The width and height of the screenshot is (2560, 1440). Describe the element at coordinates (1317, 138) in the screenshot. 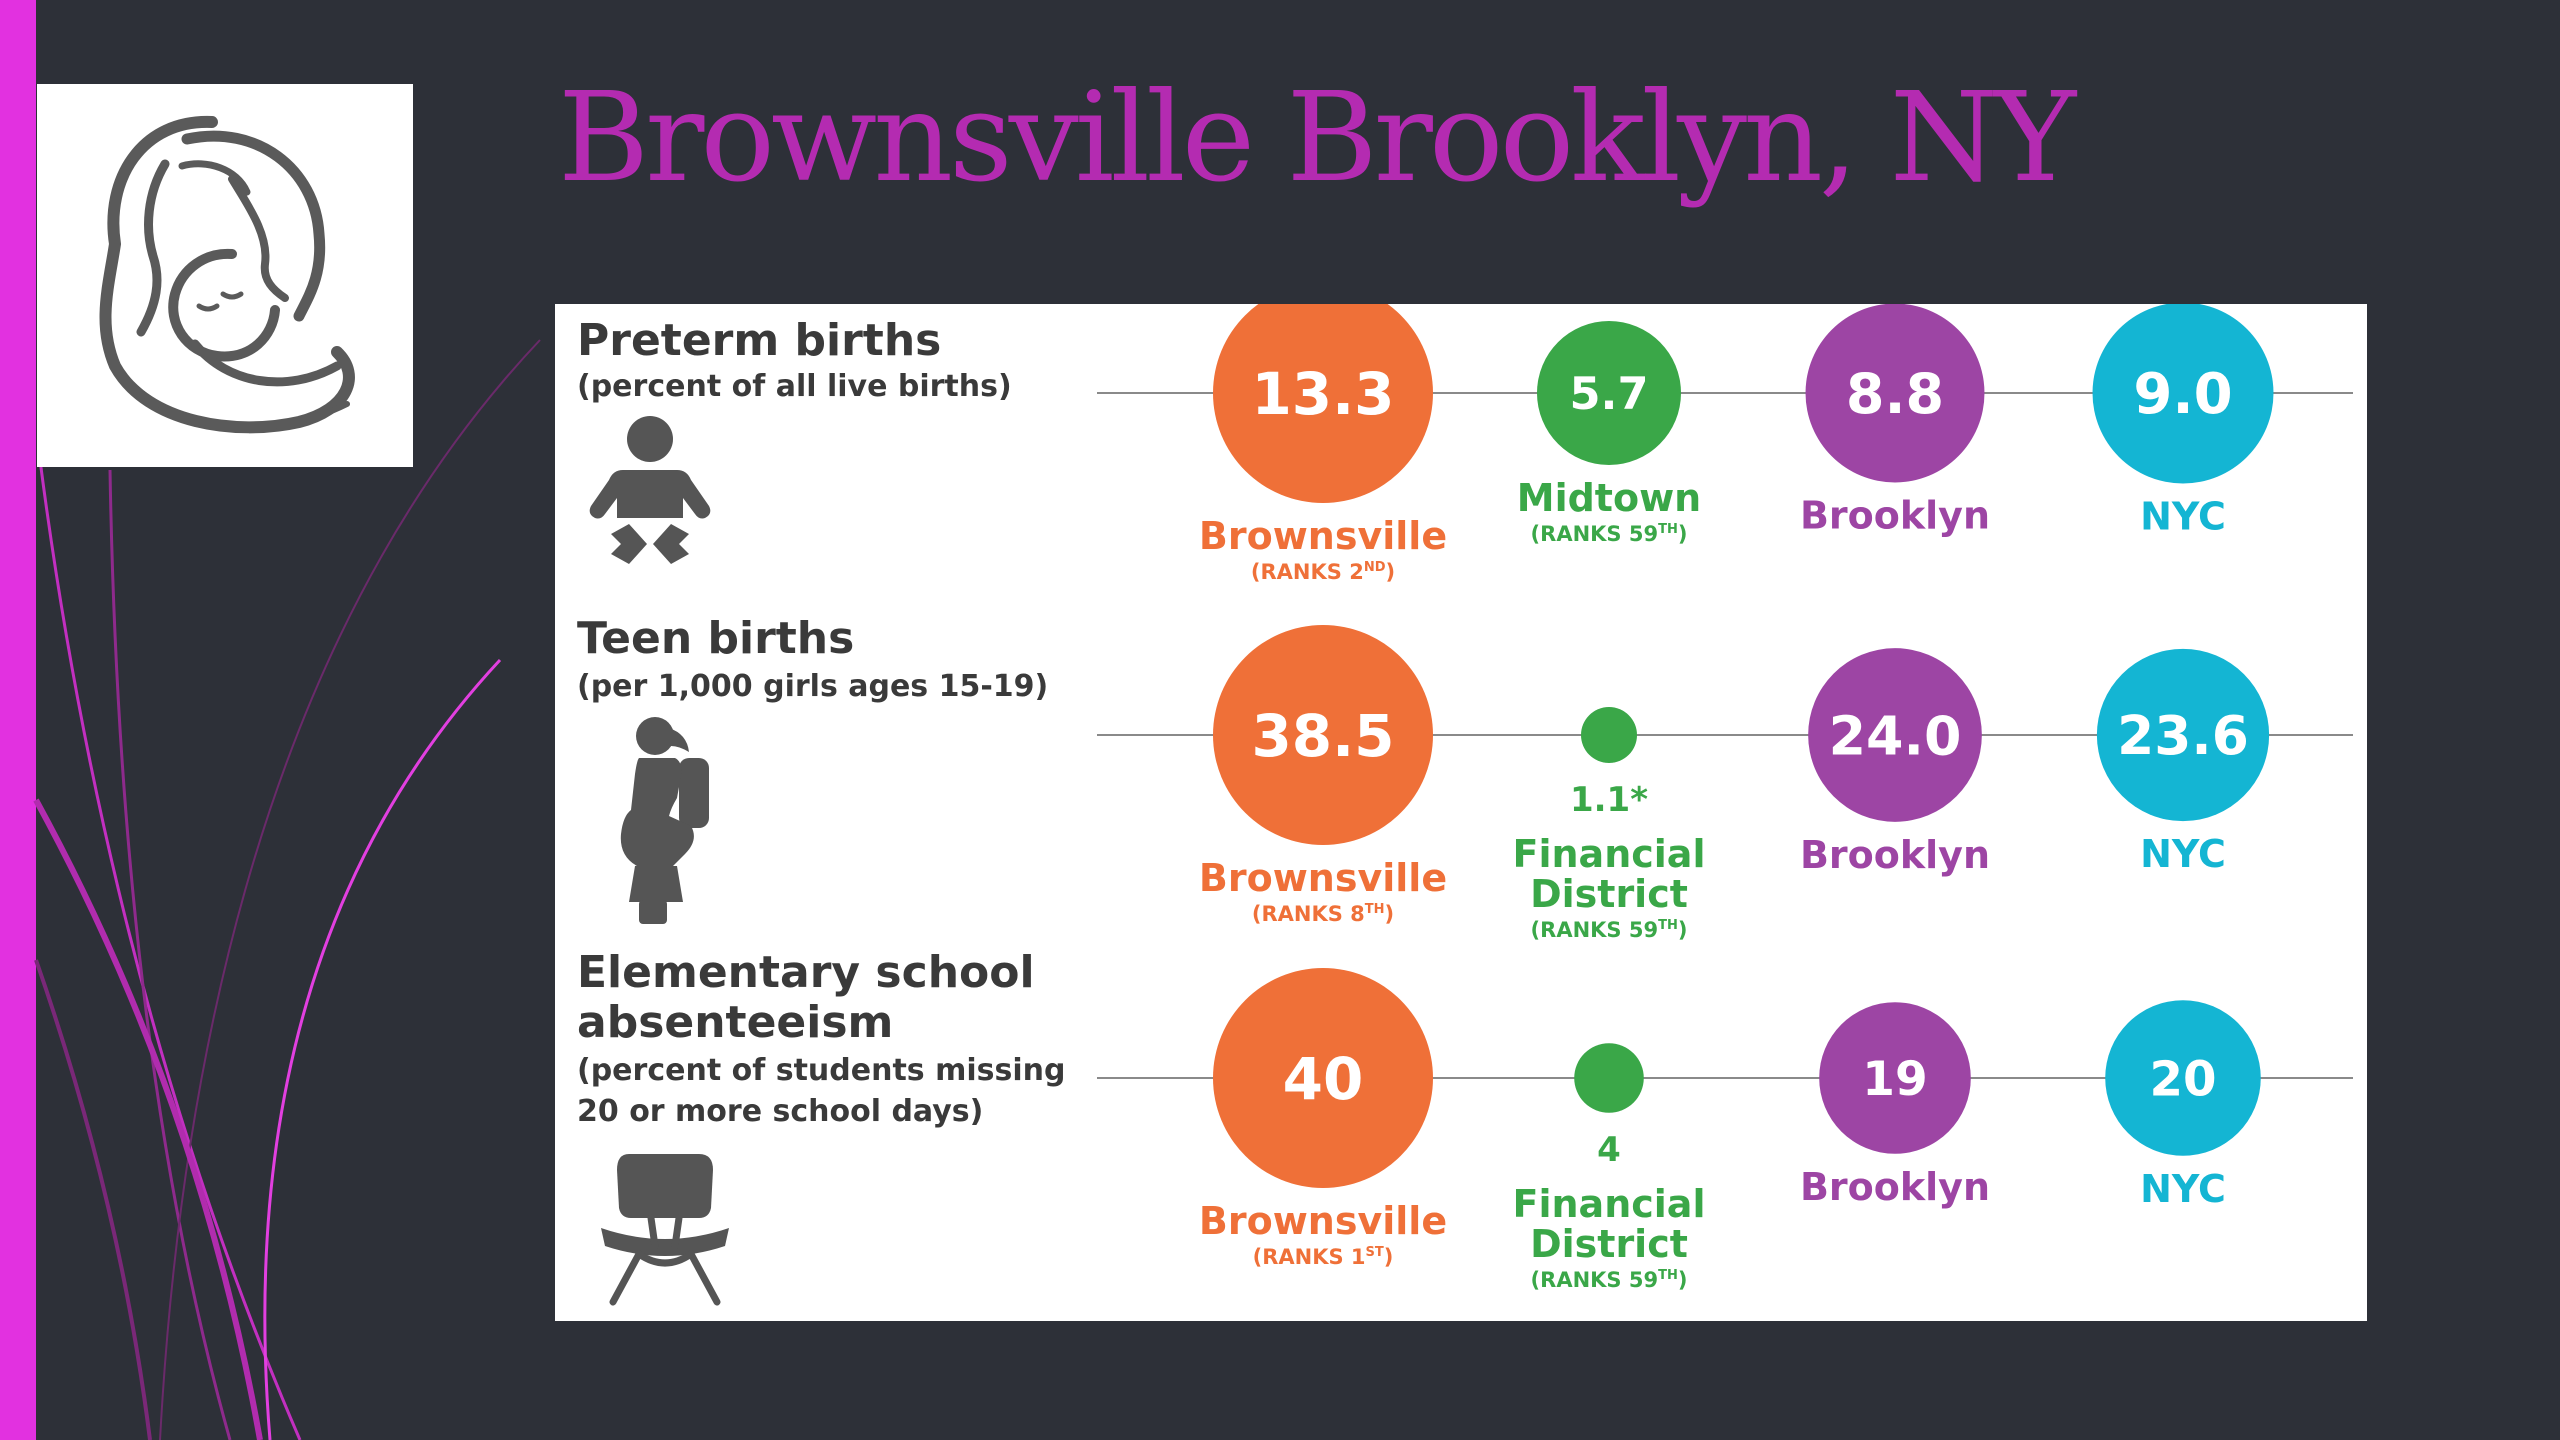

I see `slide-title: Brownsville Brooklyn, NY` at that location.